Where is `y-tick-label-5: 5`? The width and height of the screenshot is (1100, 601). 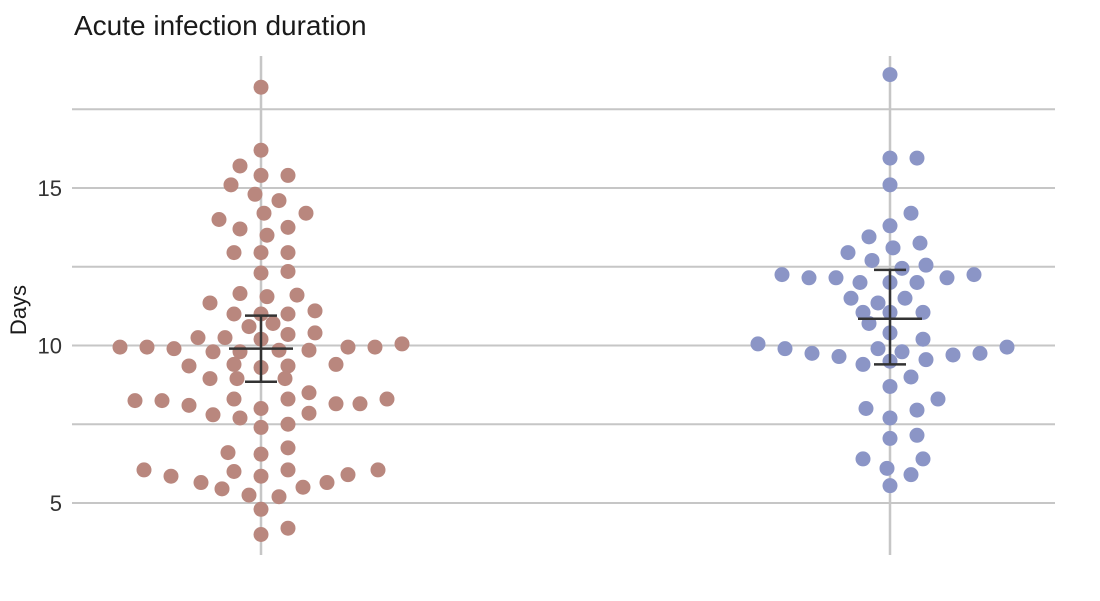
y-tick-label-5: 5 is located at coordinates (56, 503).